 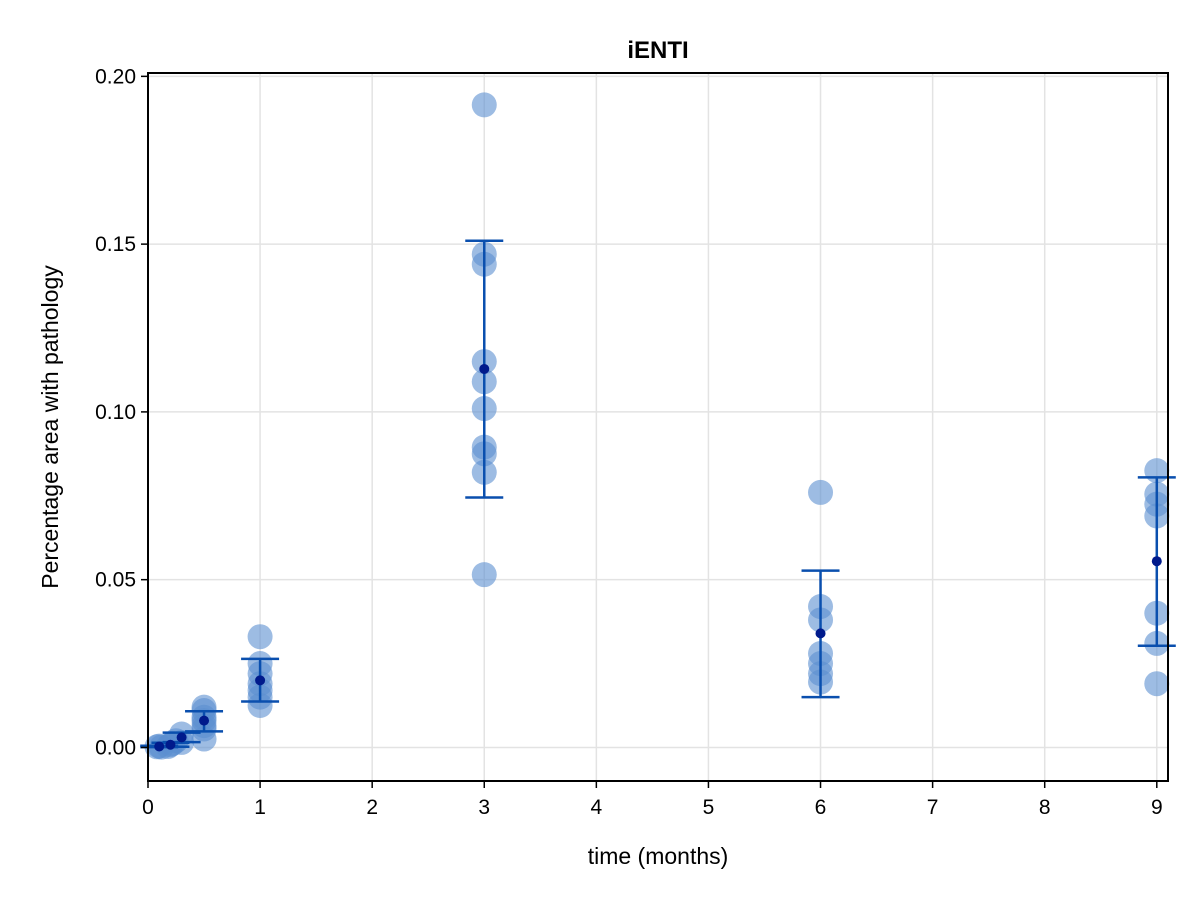 What do you see at coordinates (115, 244) in the screenshot?
I see `y-tick-label: 0.15` at bounding box center [115, 244].